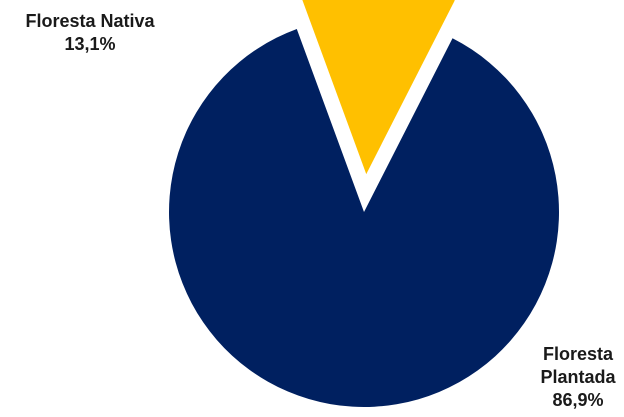  I want to click on slice-value-label: 86,9%, so click(577, 400).